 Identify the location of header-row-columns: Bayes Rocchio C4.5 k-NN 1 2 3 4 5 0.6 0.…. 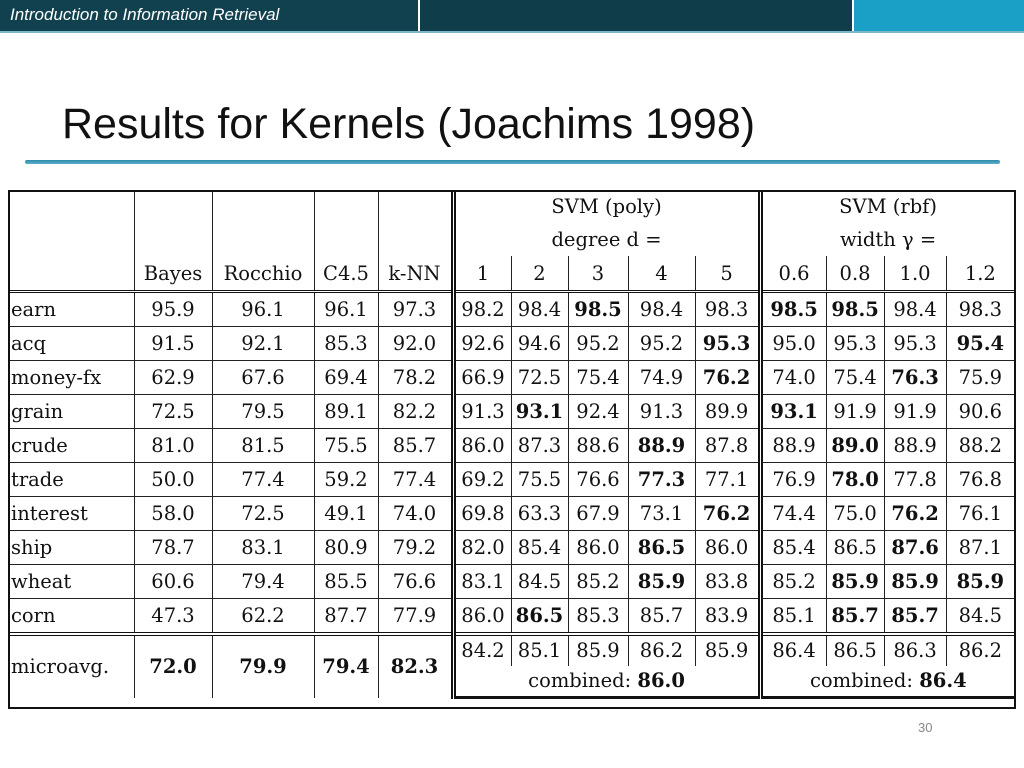
(511, 274).